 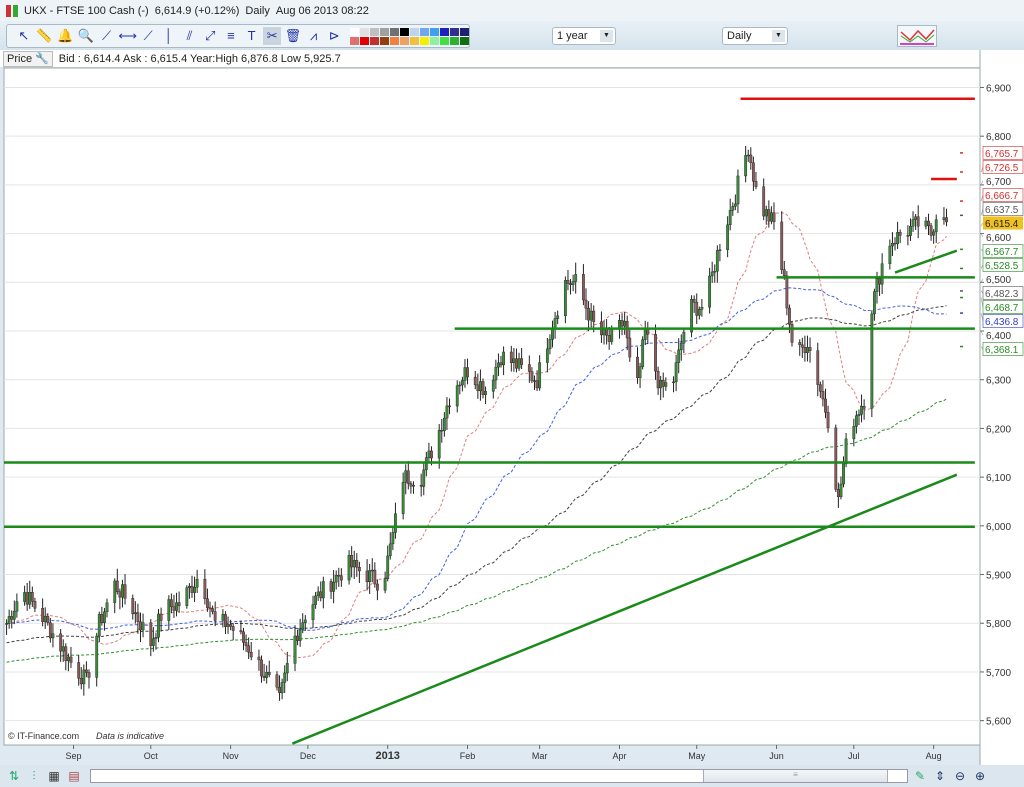 I want to click on drawn-line, so click(x=926, y=261).